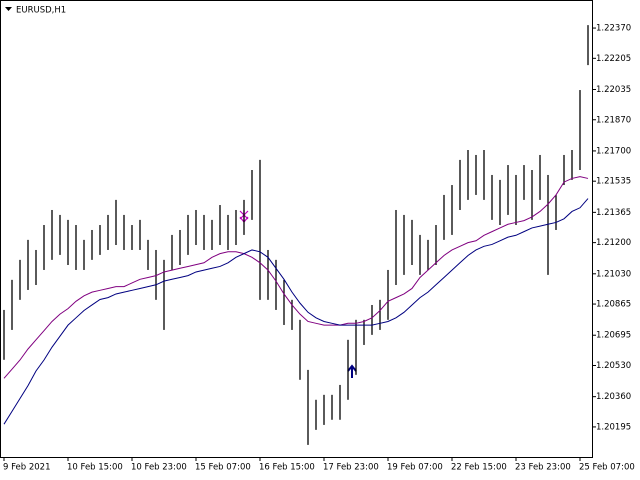  What do you see at coordinates (613, 29) in the screenshot?
I see `y-tick-label: 1.22370` at bounding box center [613, 29].